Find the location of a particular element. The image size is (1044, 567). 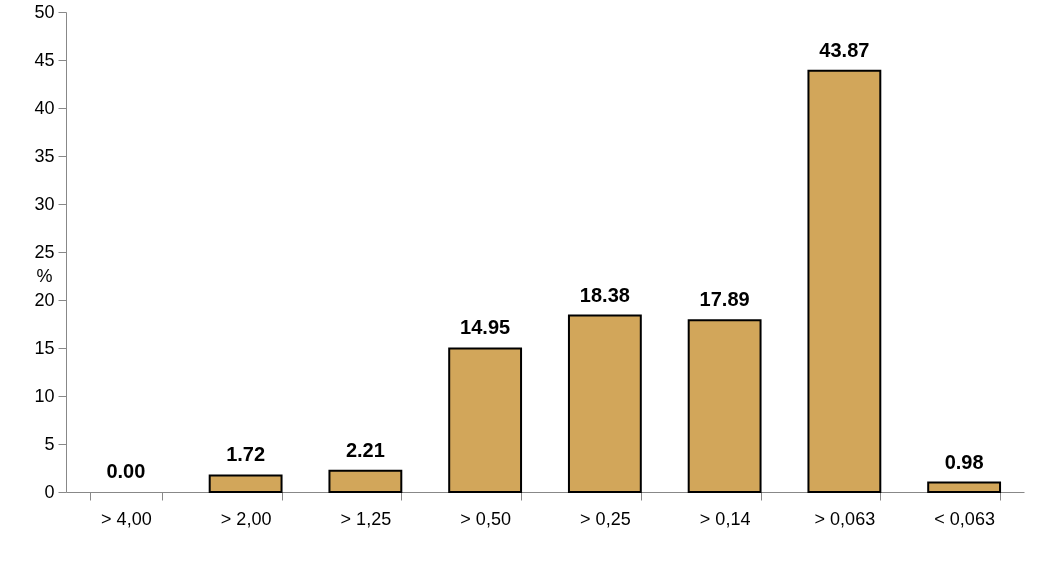

x-tick-label: > 0,25 is located at coordinates (605, 518).